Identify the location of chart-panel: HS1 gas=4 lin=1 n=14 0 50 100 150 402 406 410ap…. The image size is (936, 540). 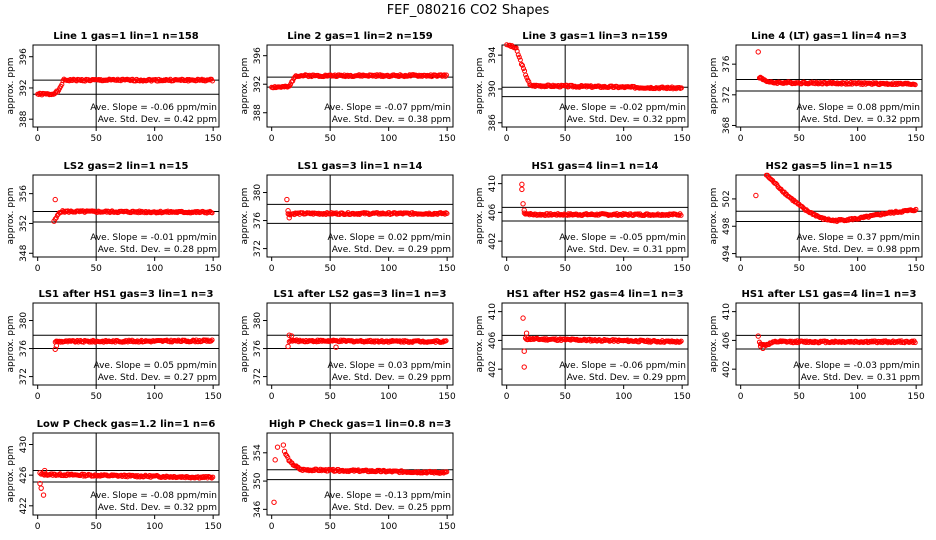
(583, 217).